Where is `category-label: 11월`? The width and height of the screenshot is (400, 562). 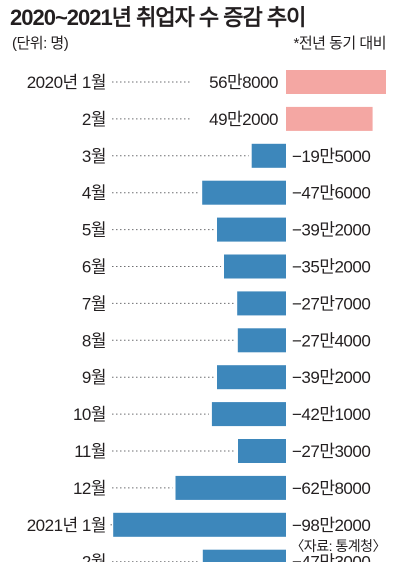 category-label: 11월 is located at coordinates (90, 451).